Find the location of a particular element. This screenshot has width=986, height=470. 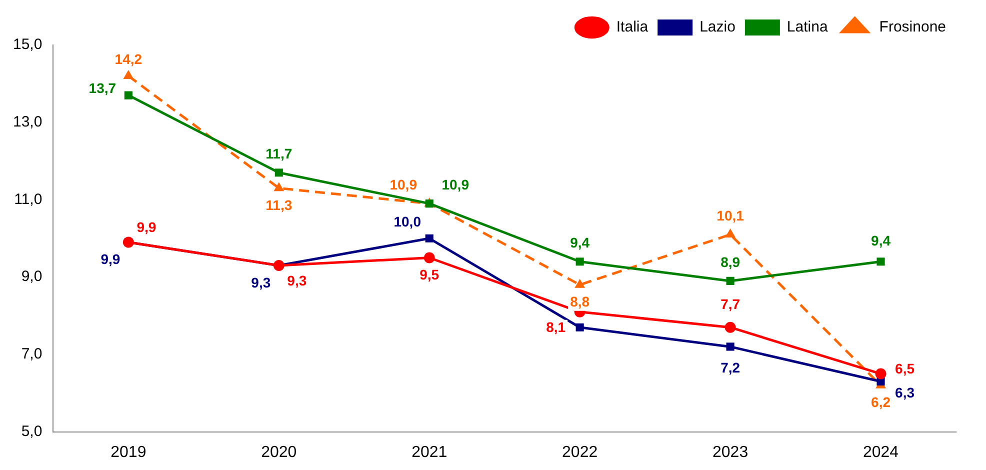

y-tick-label: 15,0 is located at coordinates (27, 45).